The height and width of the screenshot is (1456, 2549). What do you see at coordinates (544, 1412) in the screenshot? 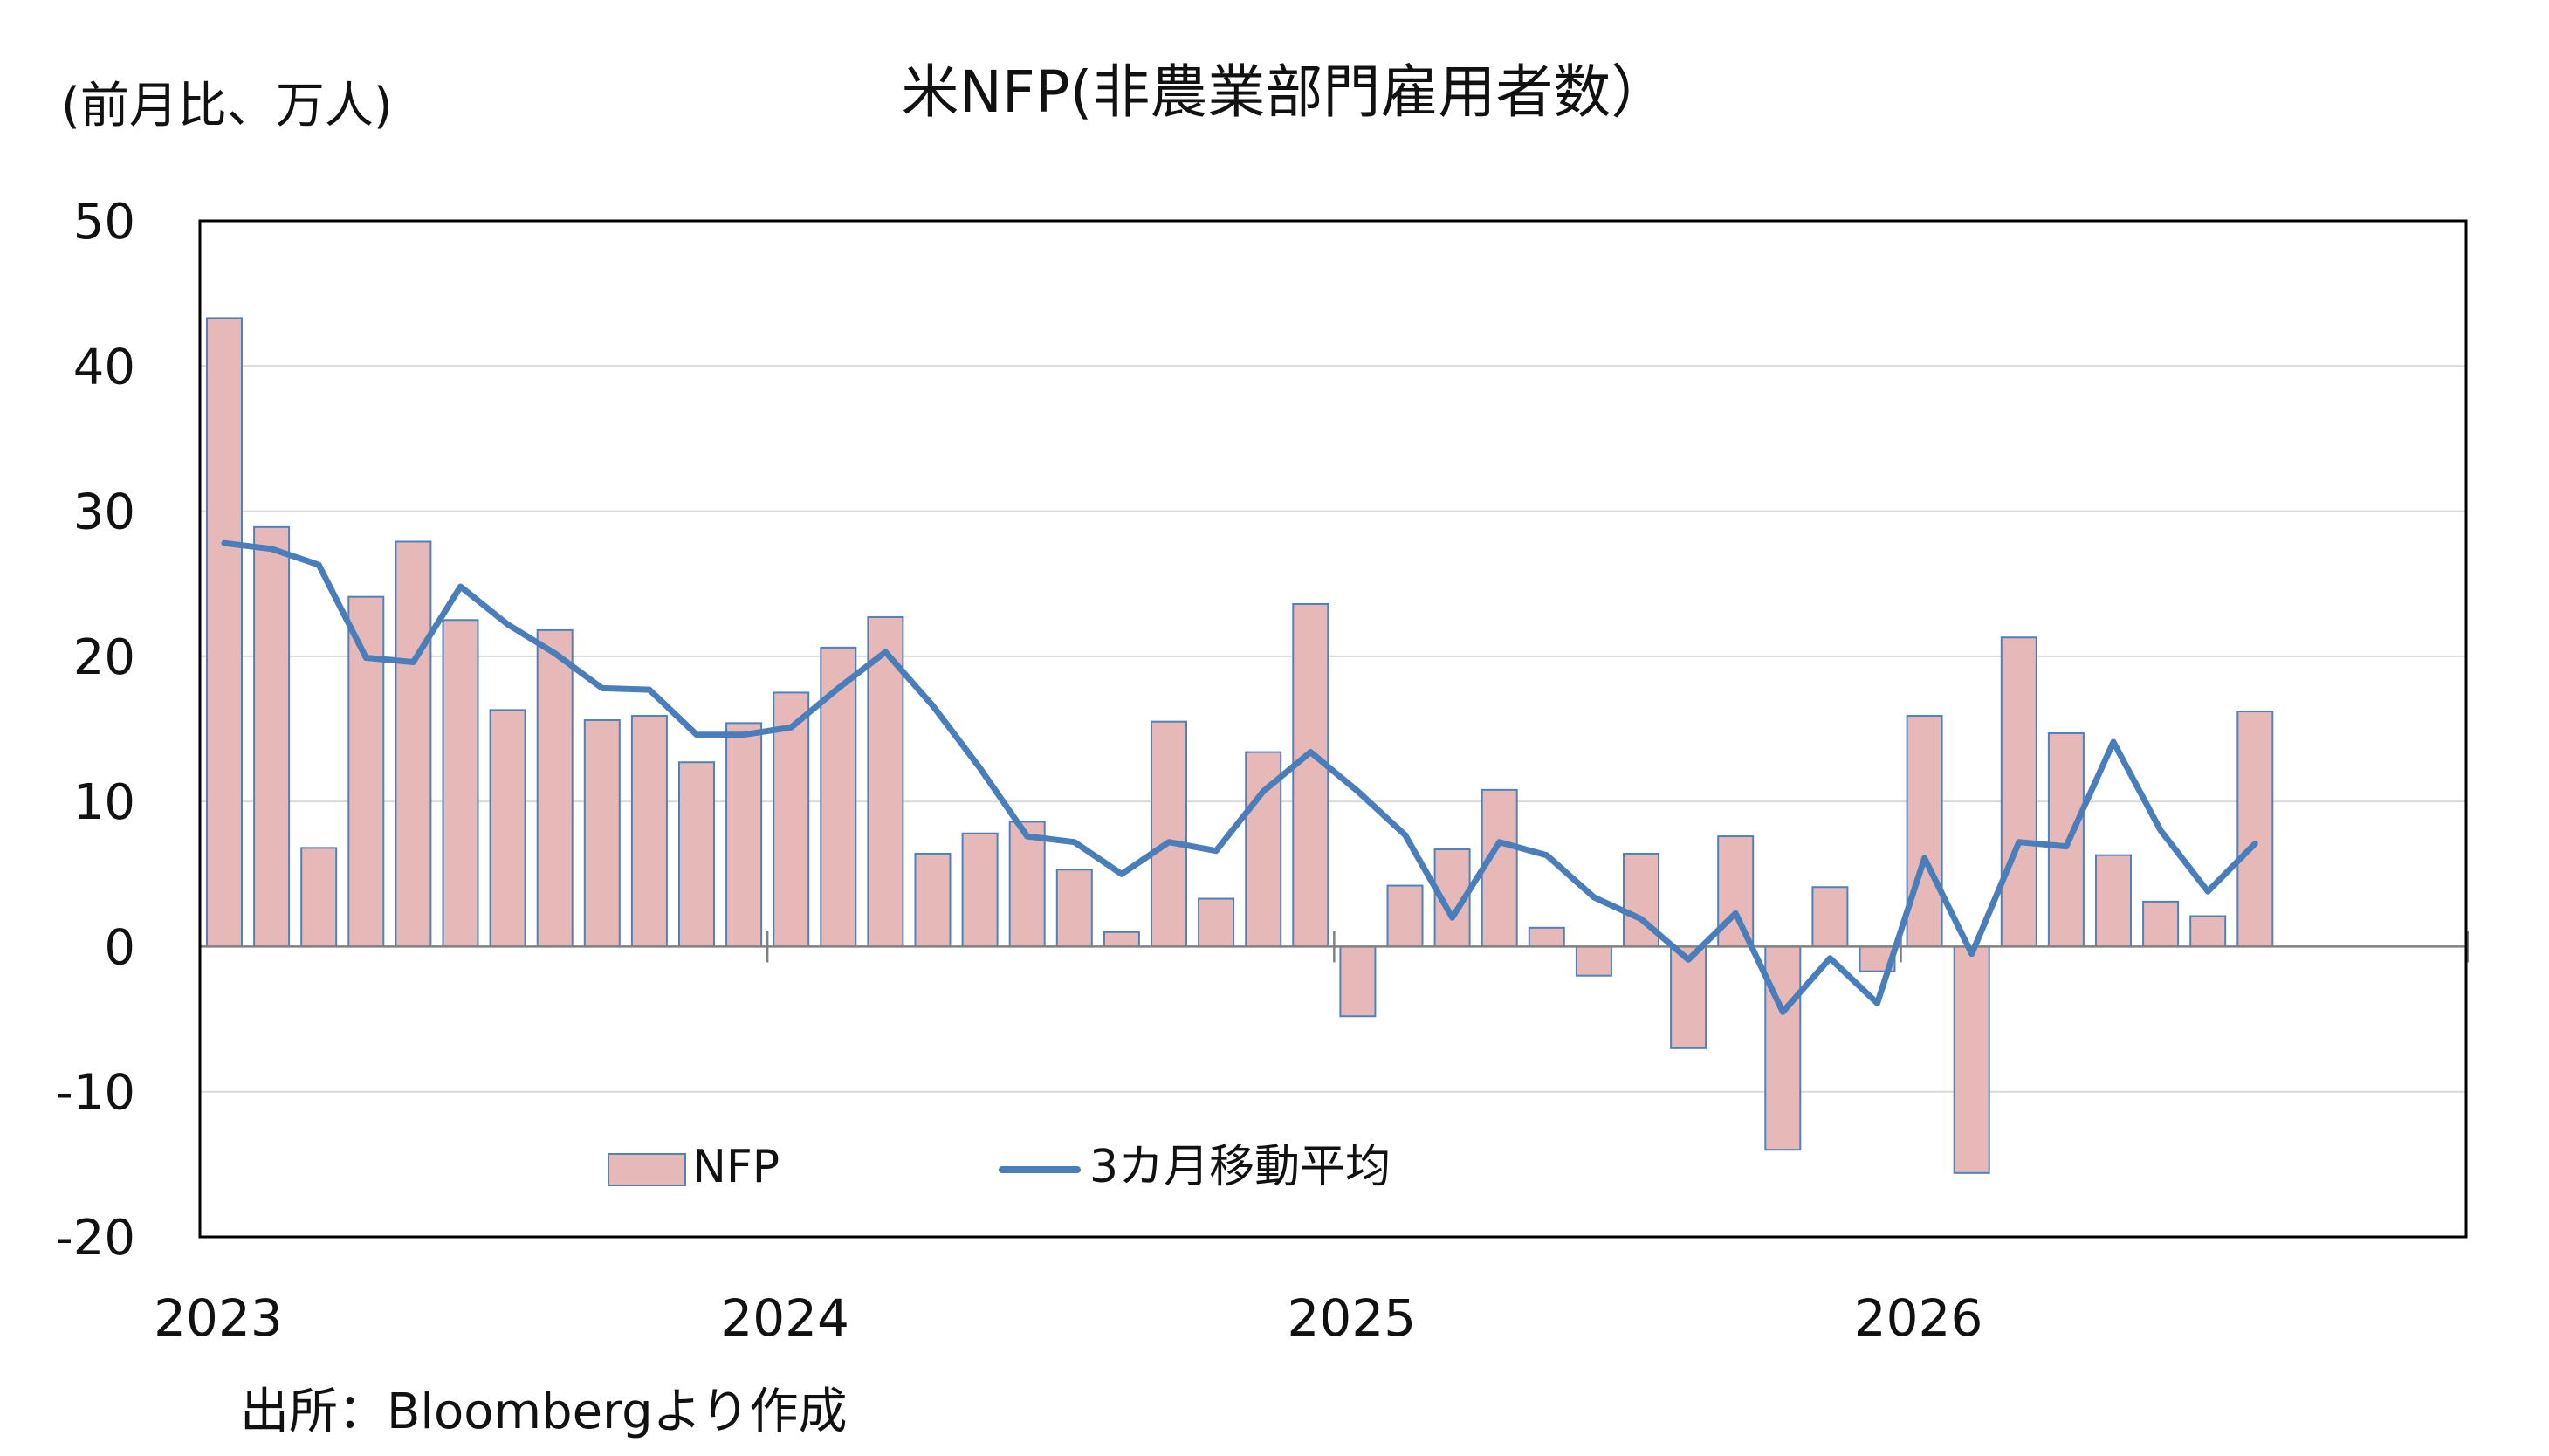
I see `source-note: 出所：Bloombergより作成` at bounding box center [544, 1412].